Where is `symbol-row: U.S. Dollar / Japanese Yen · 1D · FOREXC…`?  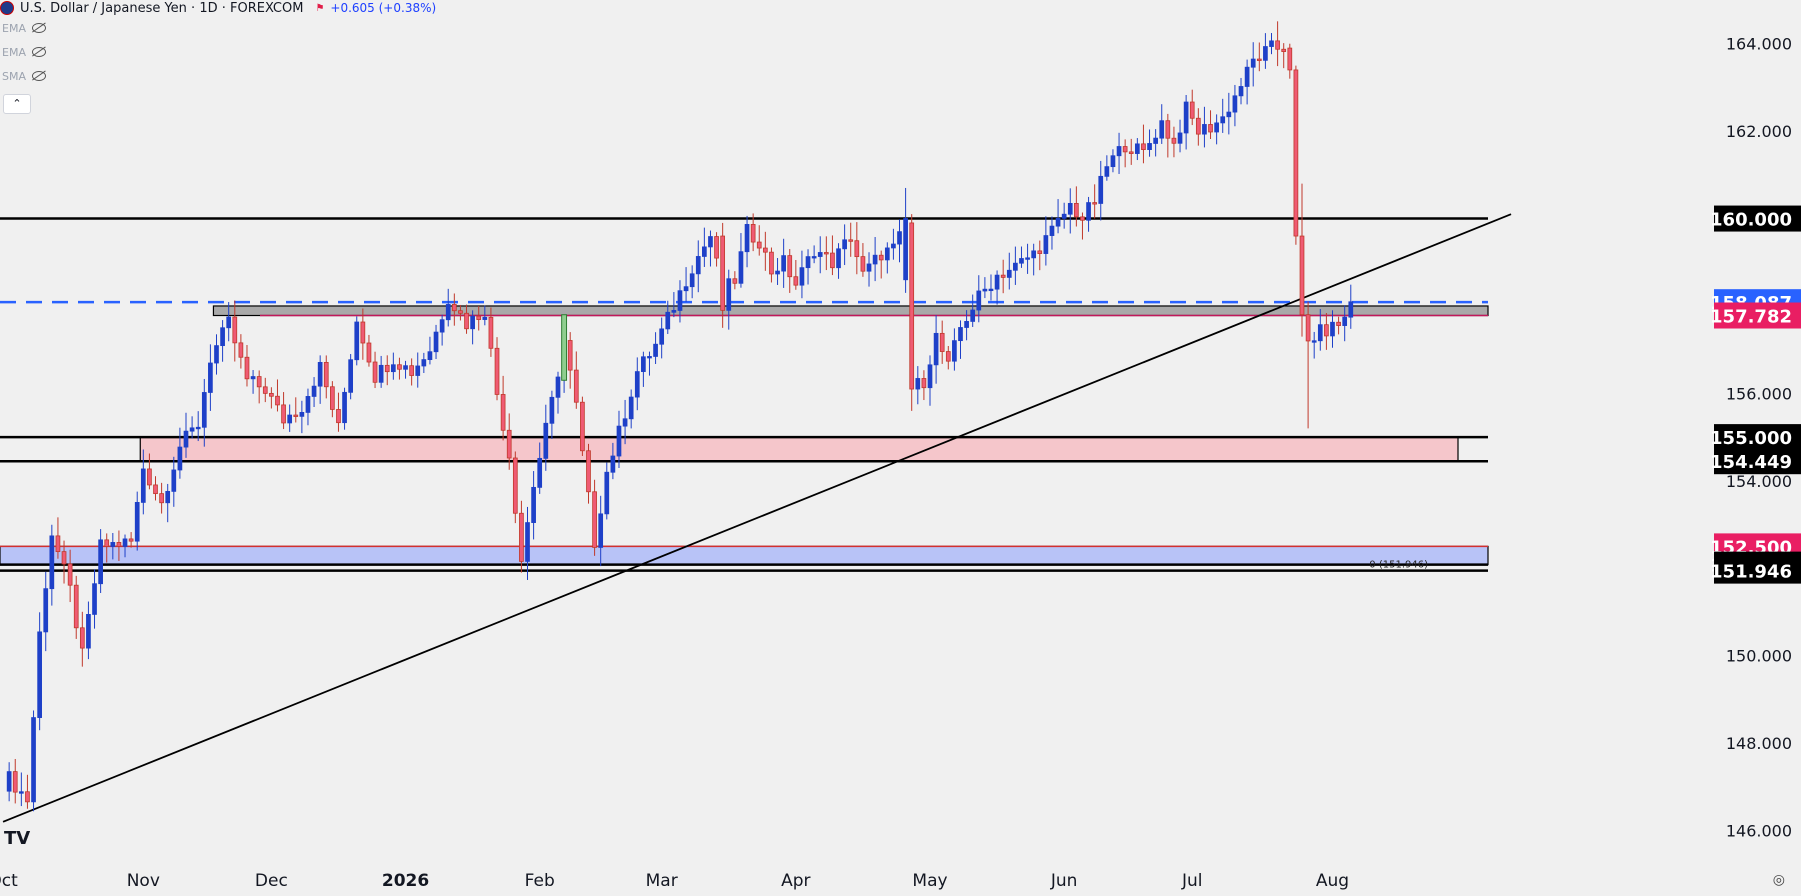 symbol-row: U.S. Dollar / Japanese Yen · 1D · FOREXC… is located at coordinates (218, 8).